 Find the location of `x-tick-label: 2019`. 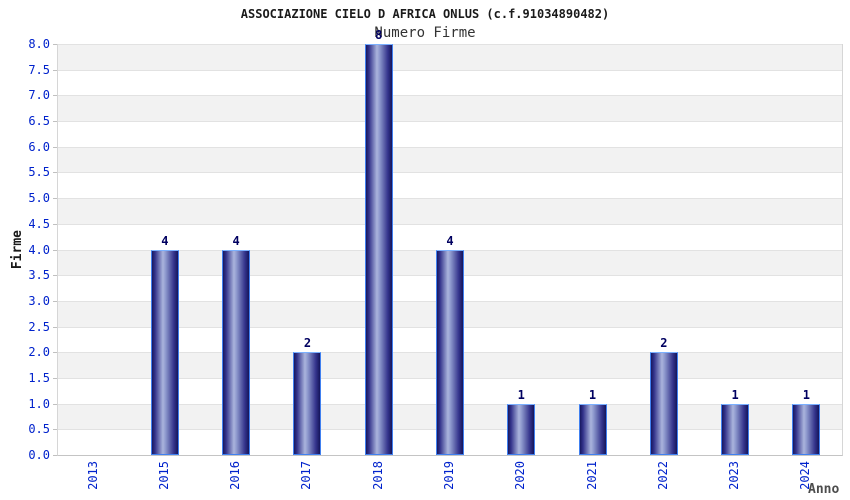

x-tick-label: 2019 is located at coordinates (449, 475).